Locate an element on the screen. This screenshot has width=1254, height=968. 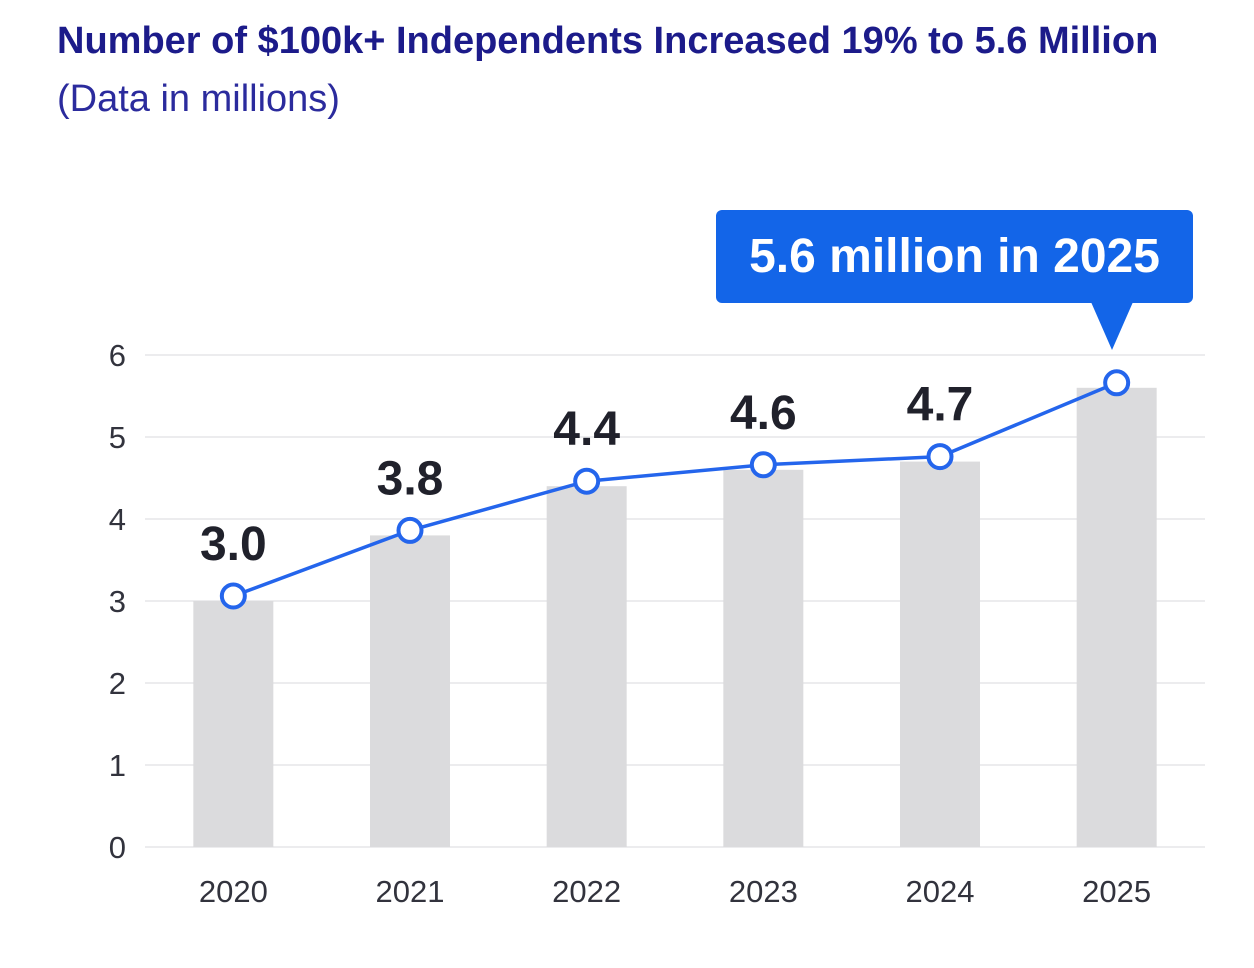
y-axis-tick-label: 3 is located at coordinates (117, 601).